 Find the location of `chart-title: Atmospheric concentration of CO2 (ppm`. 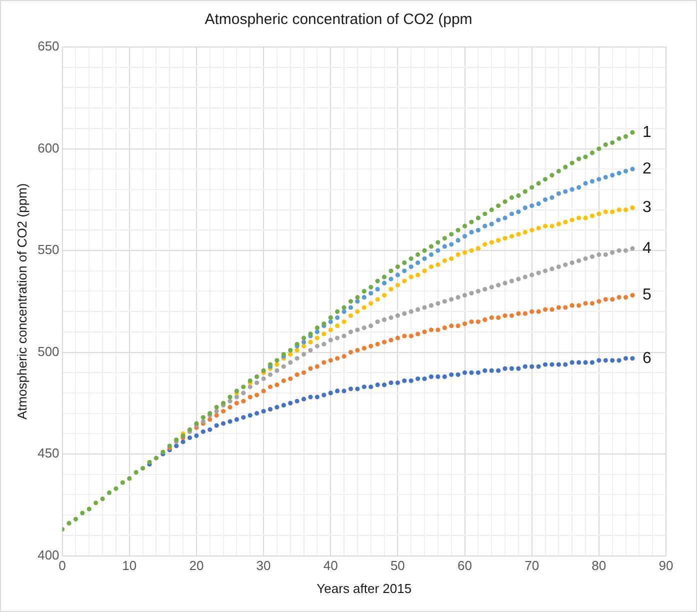

chart-title: Atmospheric concentration of CO2 (ppm is located at coordinates (338, 19).